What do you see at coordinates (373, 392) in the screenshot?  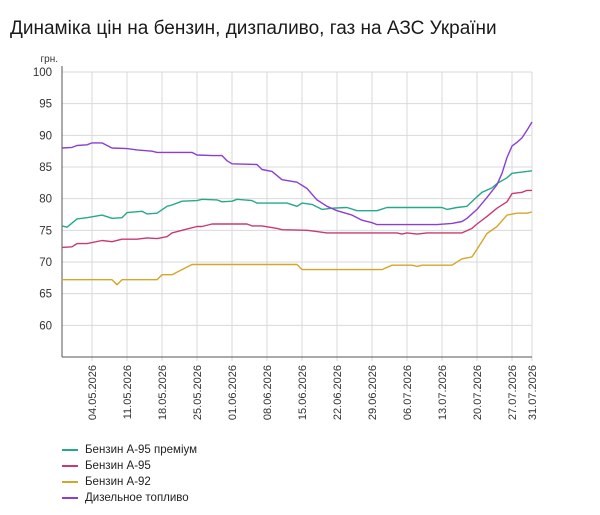 I see `x-tick-label: 29.06.2026` at bounding box center [373, 392].